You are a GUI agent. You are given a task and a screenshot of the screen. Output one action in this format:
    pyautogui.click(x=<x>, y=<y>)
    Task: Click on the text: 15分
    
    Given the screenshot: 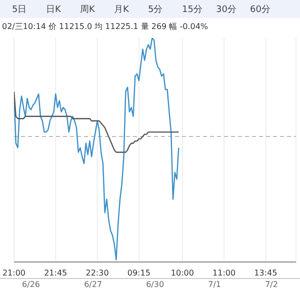 What is the action you would take?
    pyautogui.click(x=193, y=10)
    